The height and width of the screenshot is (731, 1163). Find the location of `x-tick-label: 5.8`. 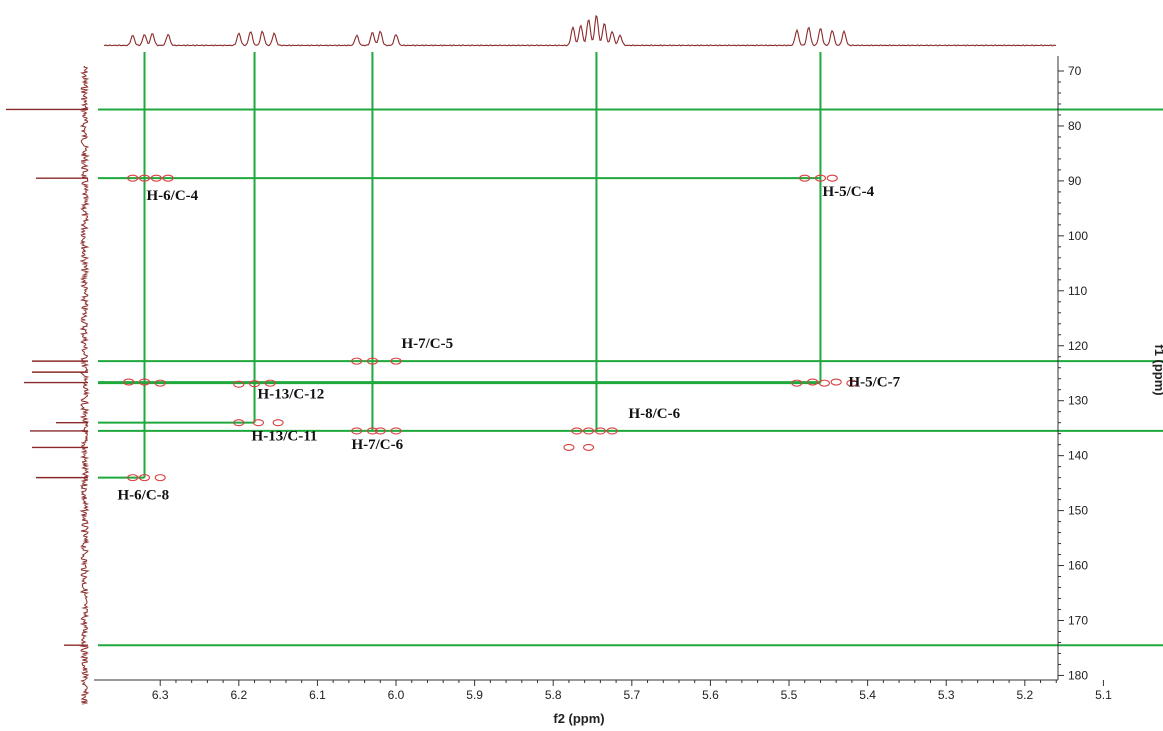

x-tick-label: 5.8 is located at coordinates (553, 695).